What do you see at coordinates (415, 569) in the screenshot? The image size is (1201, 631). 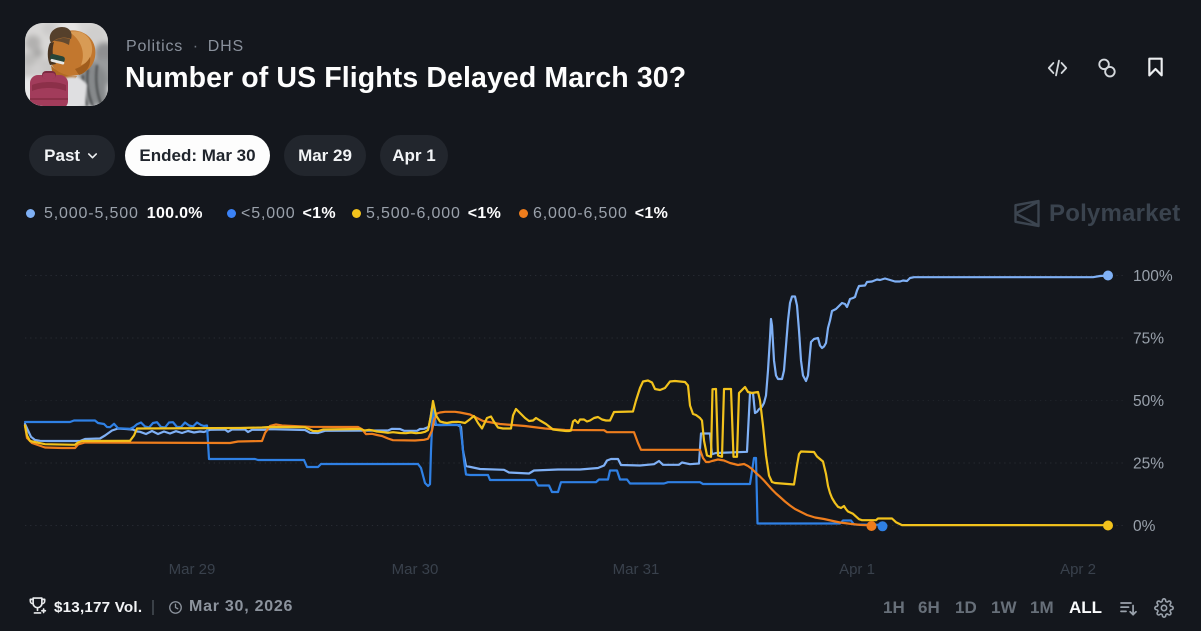 I see `svg-text: Mar 30` at bounding box center [415, 569].